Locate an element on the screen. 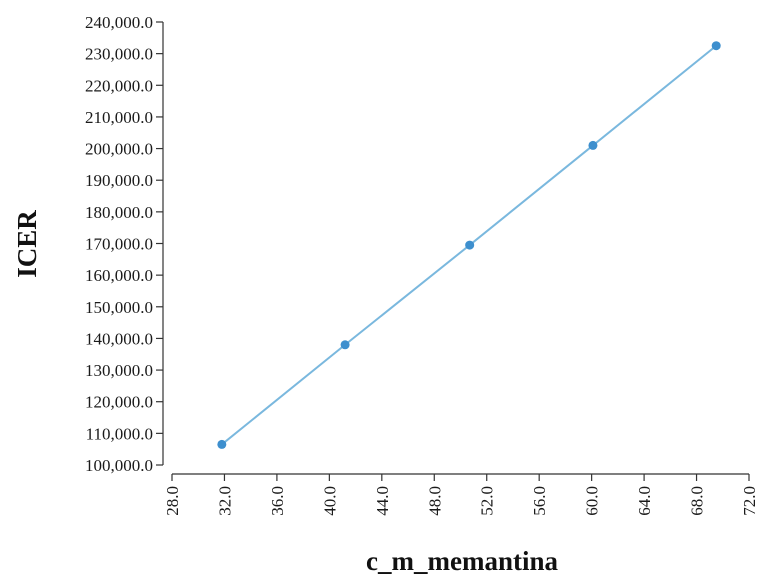 This screenshot has height=579, width=762. y-tick-label: 100,000.0 is located at coordinates (119, 465).